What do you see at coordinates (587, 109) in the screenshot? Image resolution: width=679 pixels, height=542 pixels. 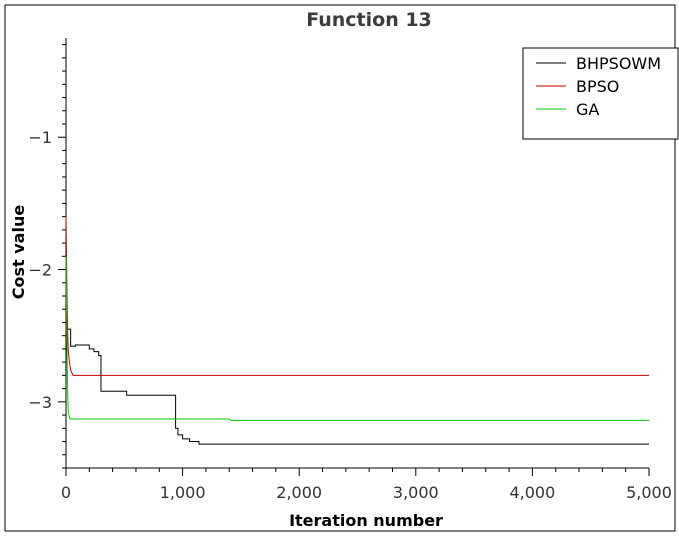 I see `legend-label: GA` at bounding box center [587, 109].